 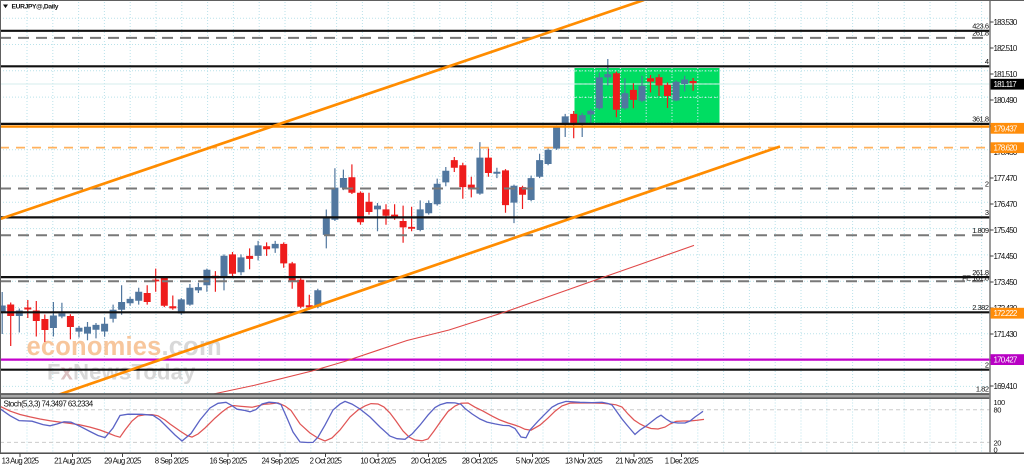 I want to click on svg-text: 175.450, so click(x=1006, y=230).